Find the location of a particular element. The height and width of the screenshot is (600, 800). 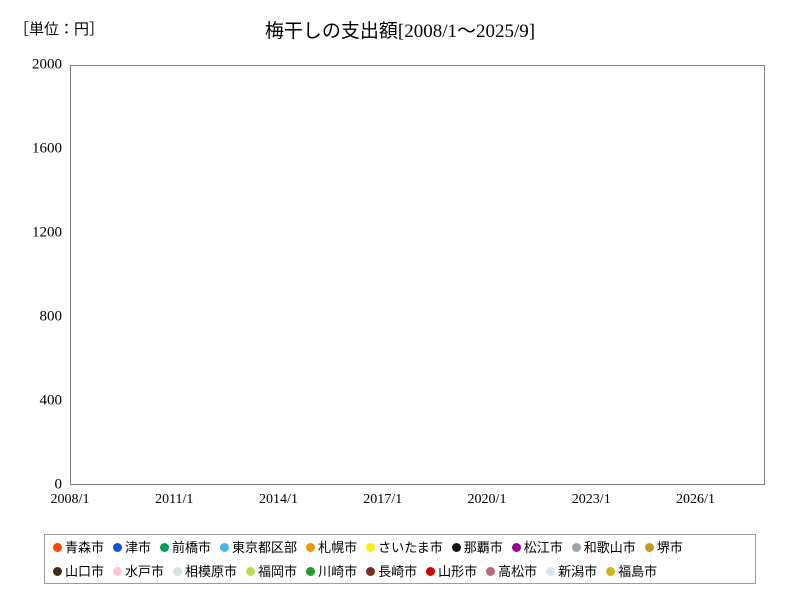

legend-label: 津市 is located at coordinates (138, 547).